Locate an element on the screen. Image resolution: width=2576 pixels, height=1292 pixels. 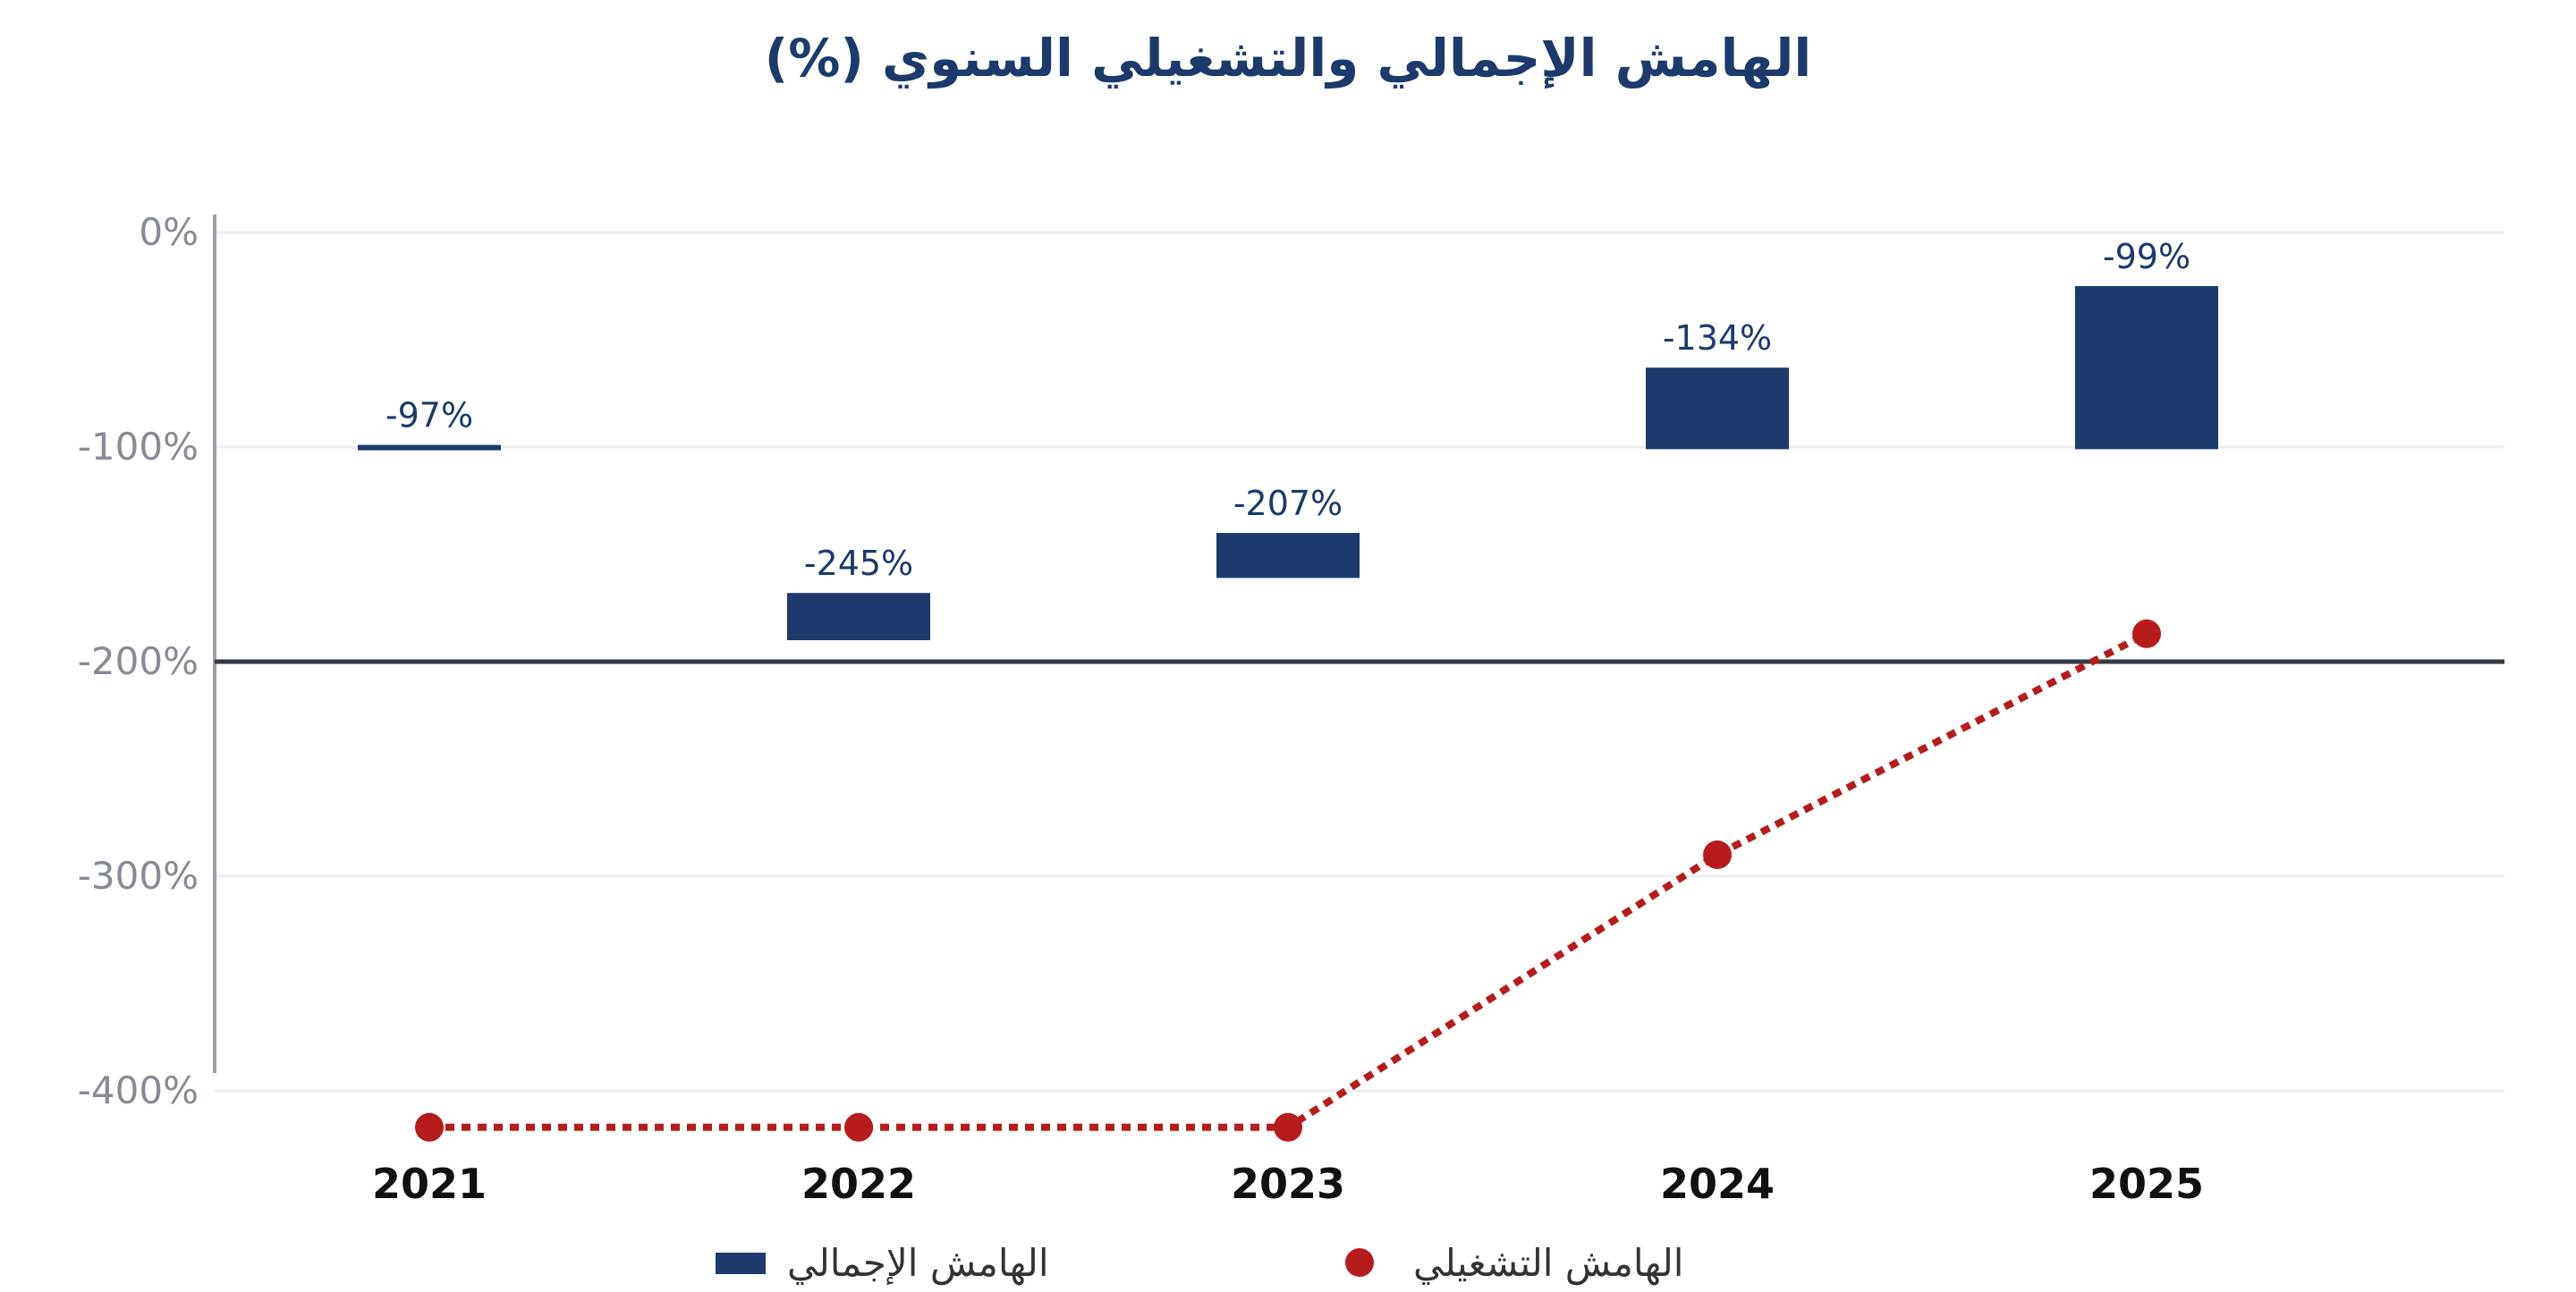
x-tick-label: 2024 is located at coordinates (1717, 1184).